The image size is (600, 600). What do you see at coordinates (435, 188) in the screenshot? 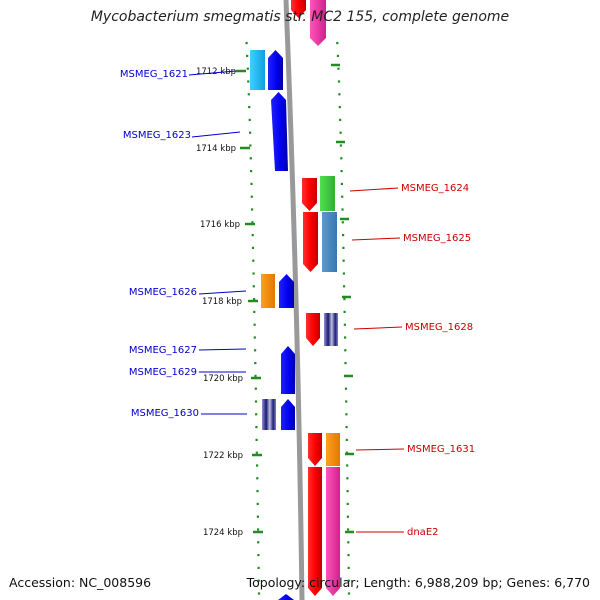
I see `gene-label: MSMEG_1624` at bounding box center [435, 188].